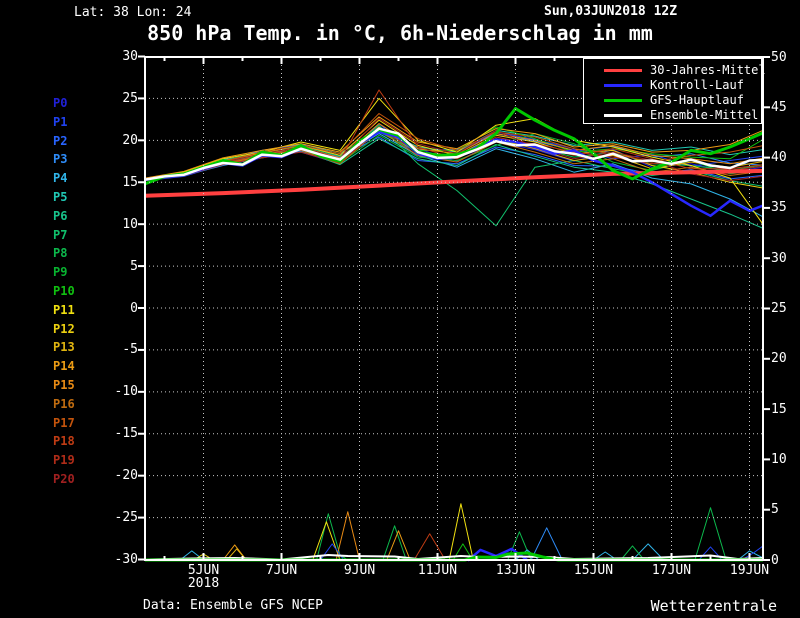 The image size is (800, 618). I want to click on right-axis-tick-label: 10, so click(779, 459).